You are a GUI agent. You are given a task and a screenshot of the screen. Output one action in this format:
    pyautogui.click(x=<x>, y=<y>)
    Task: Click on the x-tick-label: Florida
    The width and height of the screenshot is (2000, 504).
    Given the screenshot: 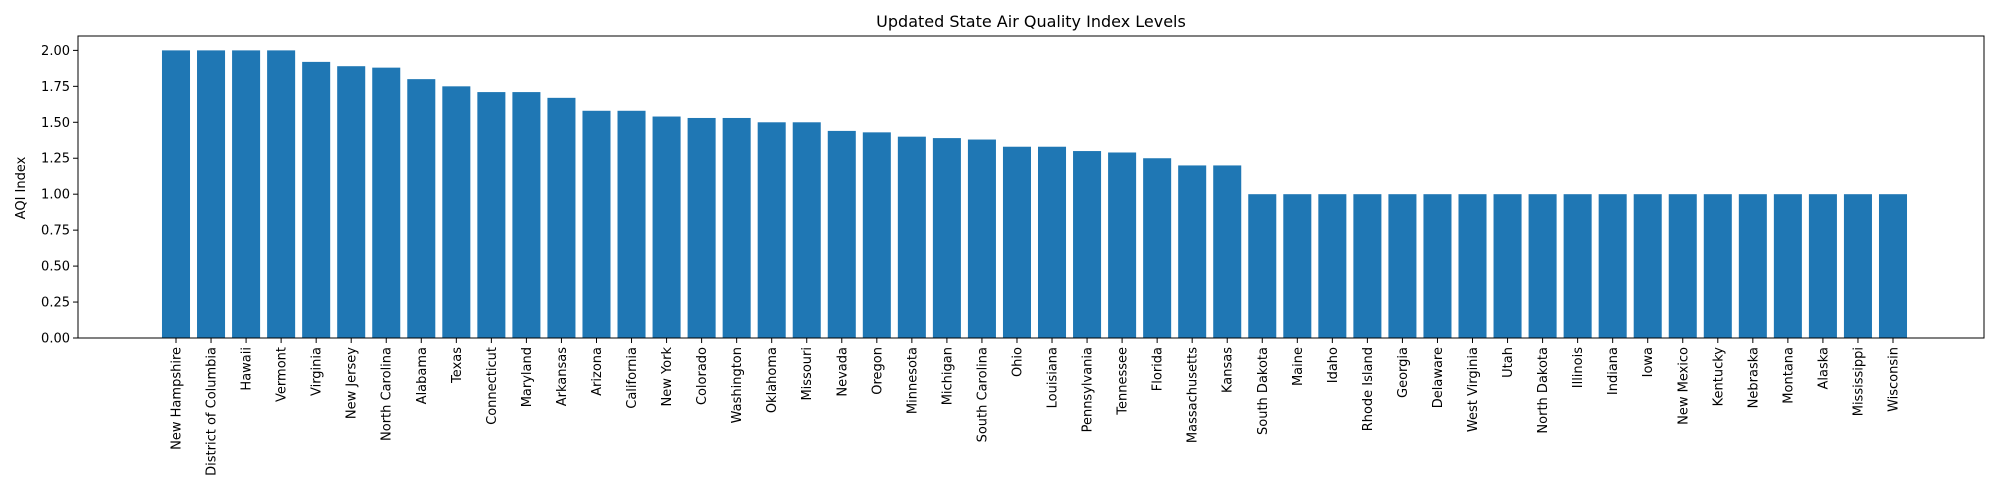 What is the action you would take?
    pyautogui.click(x=1158, y=369)
    